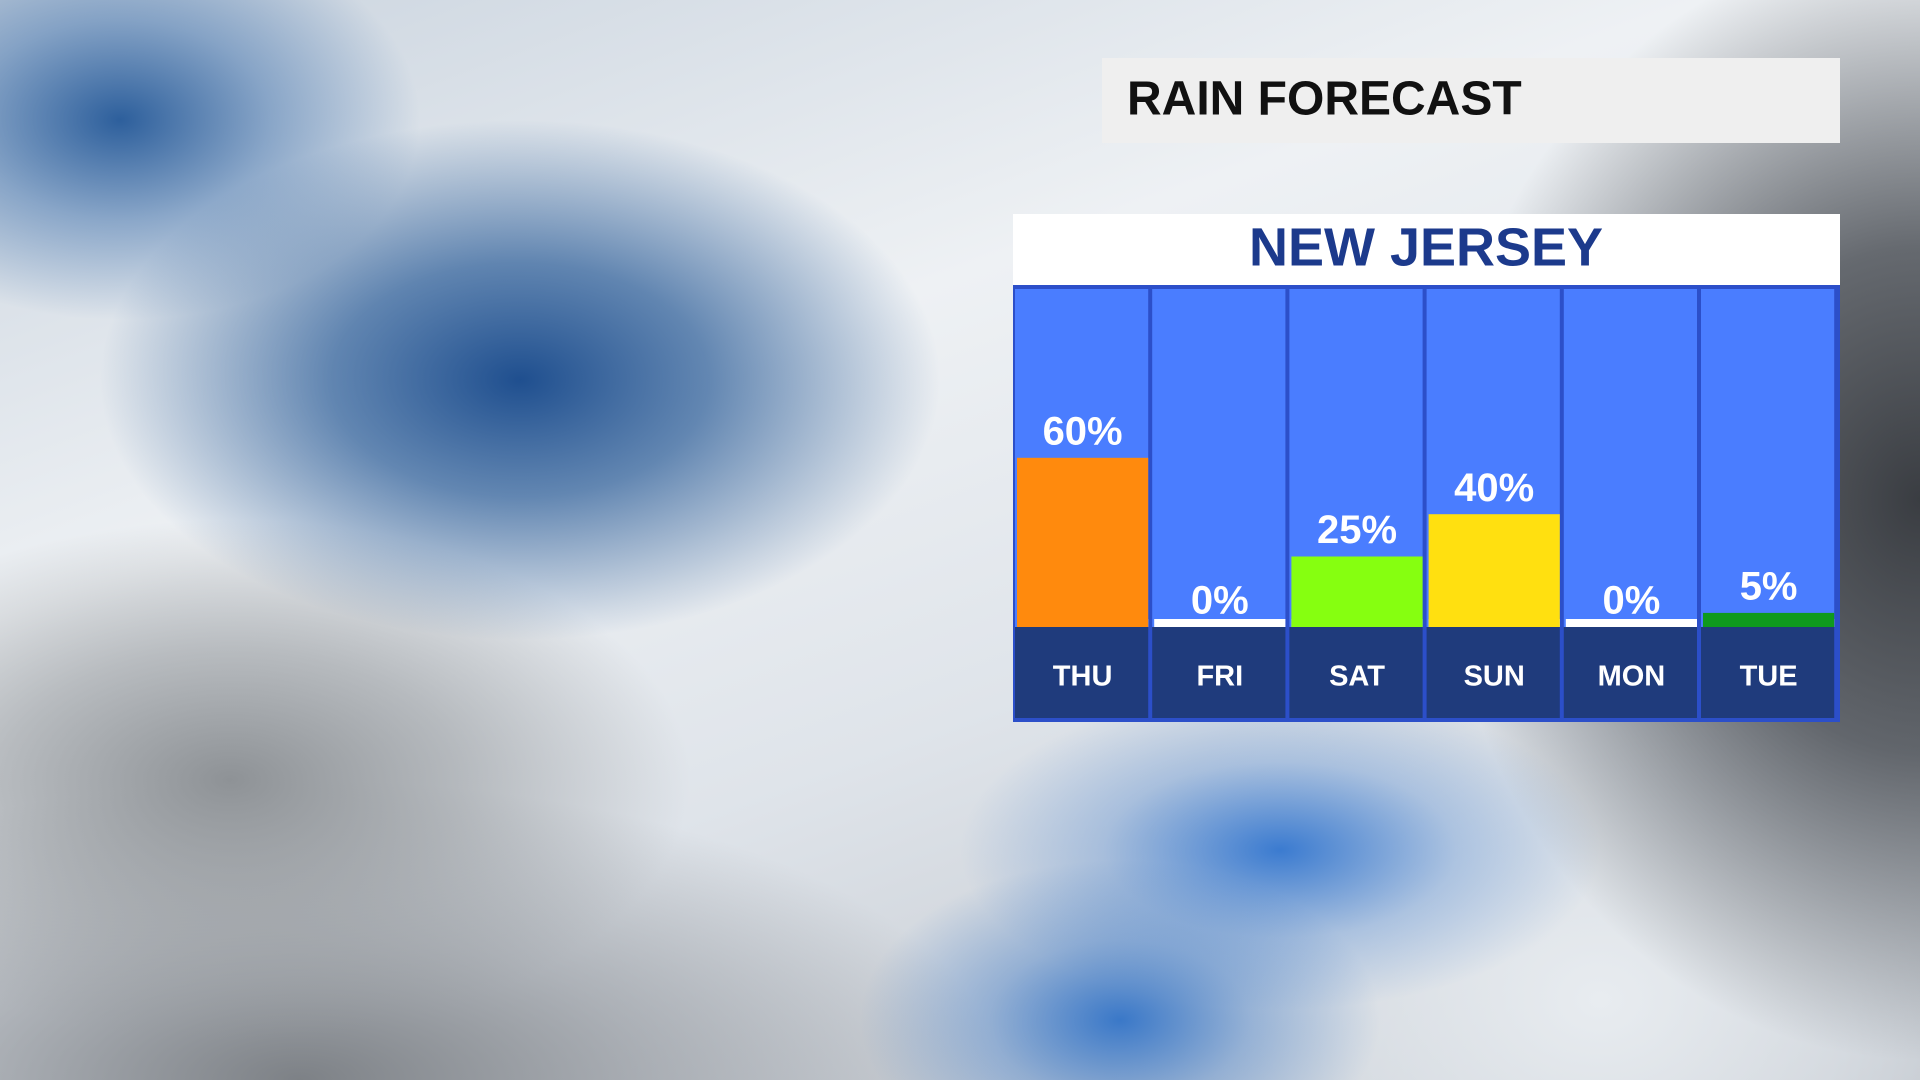 The image size is (1920, 1080). What do you see at coordinates (1083, 677) in the screenshot?
I see `x-tick-label: THU` at bounding box center [1083, 677].